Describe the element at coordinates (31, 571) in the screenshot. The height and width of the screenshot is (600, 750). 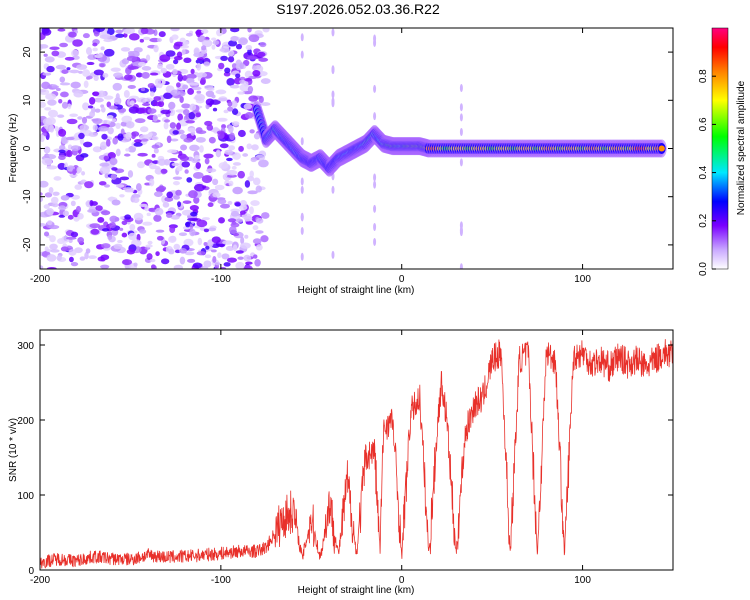
I see `snr-y-tick-label: 0` at that location.